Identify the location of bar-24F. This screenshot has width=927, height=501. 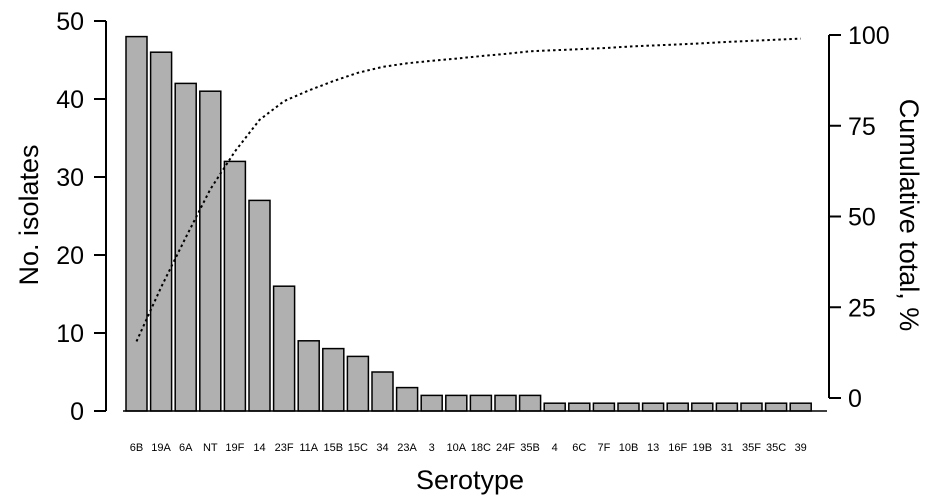
(505, 403).